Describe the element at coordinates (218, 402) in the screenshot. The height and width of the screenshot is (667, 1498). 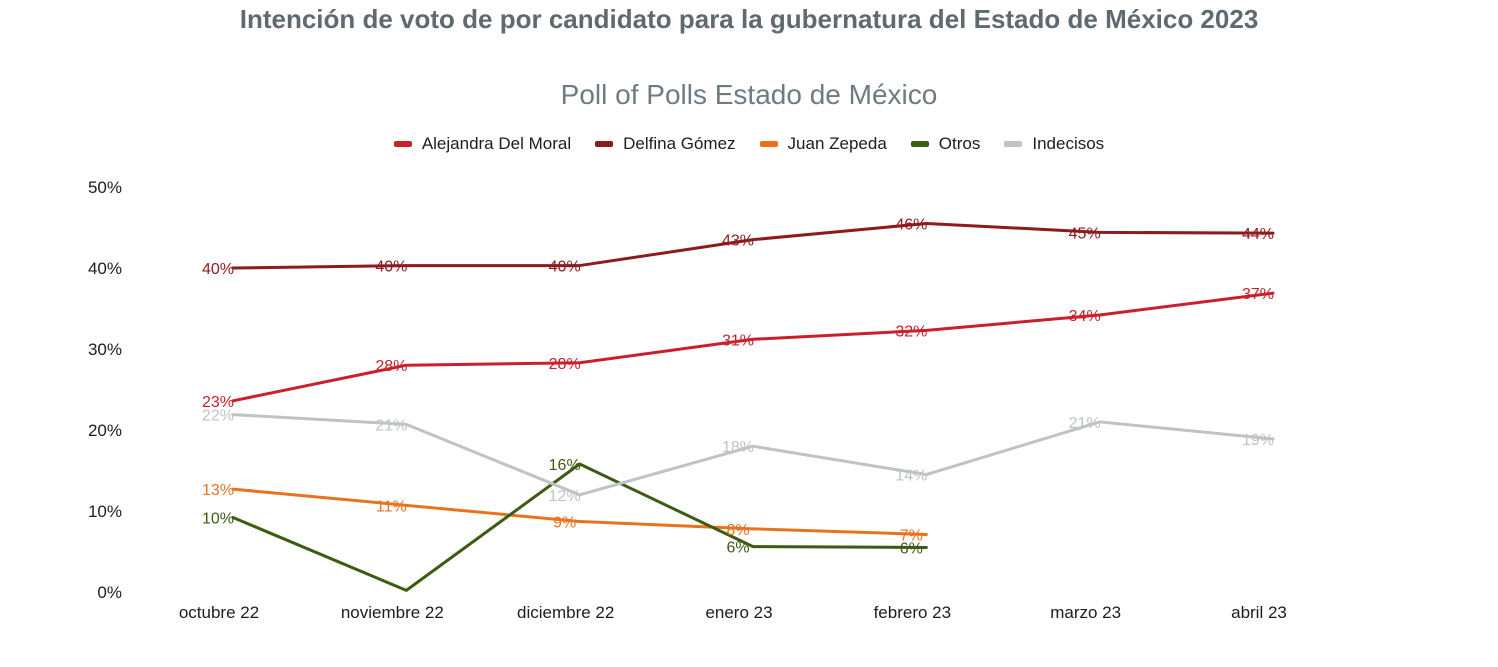
I see `data-label: 23%` at that location.